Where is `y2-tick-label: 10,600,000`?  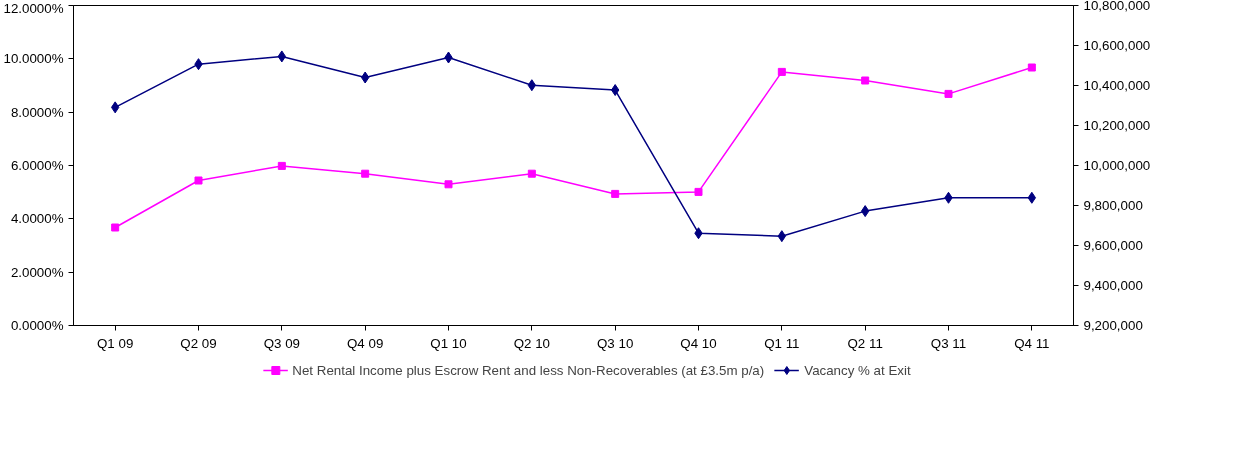
y2-tick-label: 10,600,000 is located at coordinates (1117, 45).